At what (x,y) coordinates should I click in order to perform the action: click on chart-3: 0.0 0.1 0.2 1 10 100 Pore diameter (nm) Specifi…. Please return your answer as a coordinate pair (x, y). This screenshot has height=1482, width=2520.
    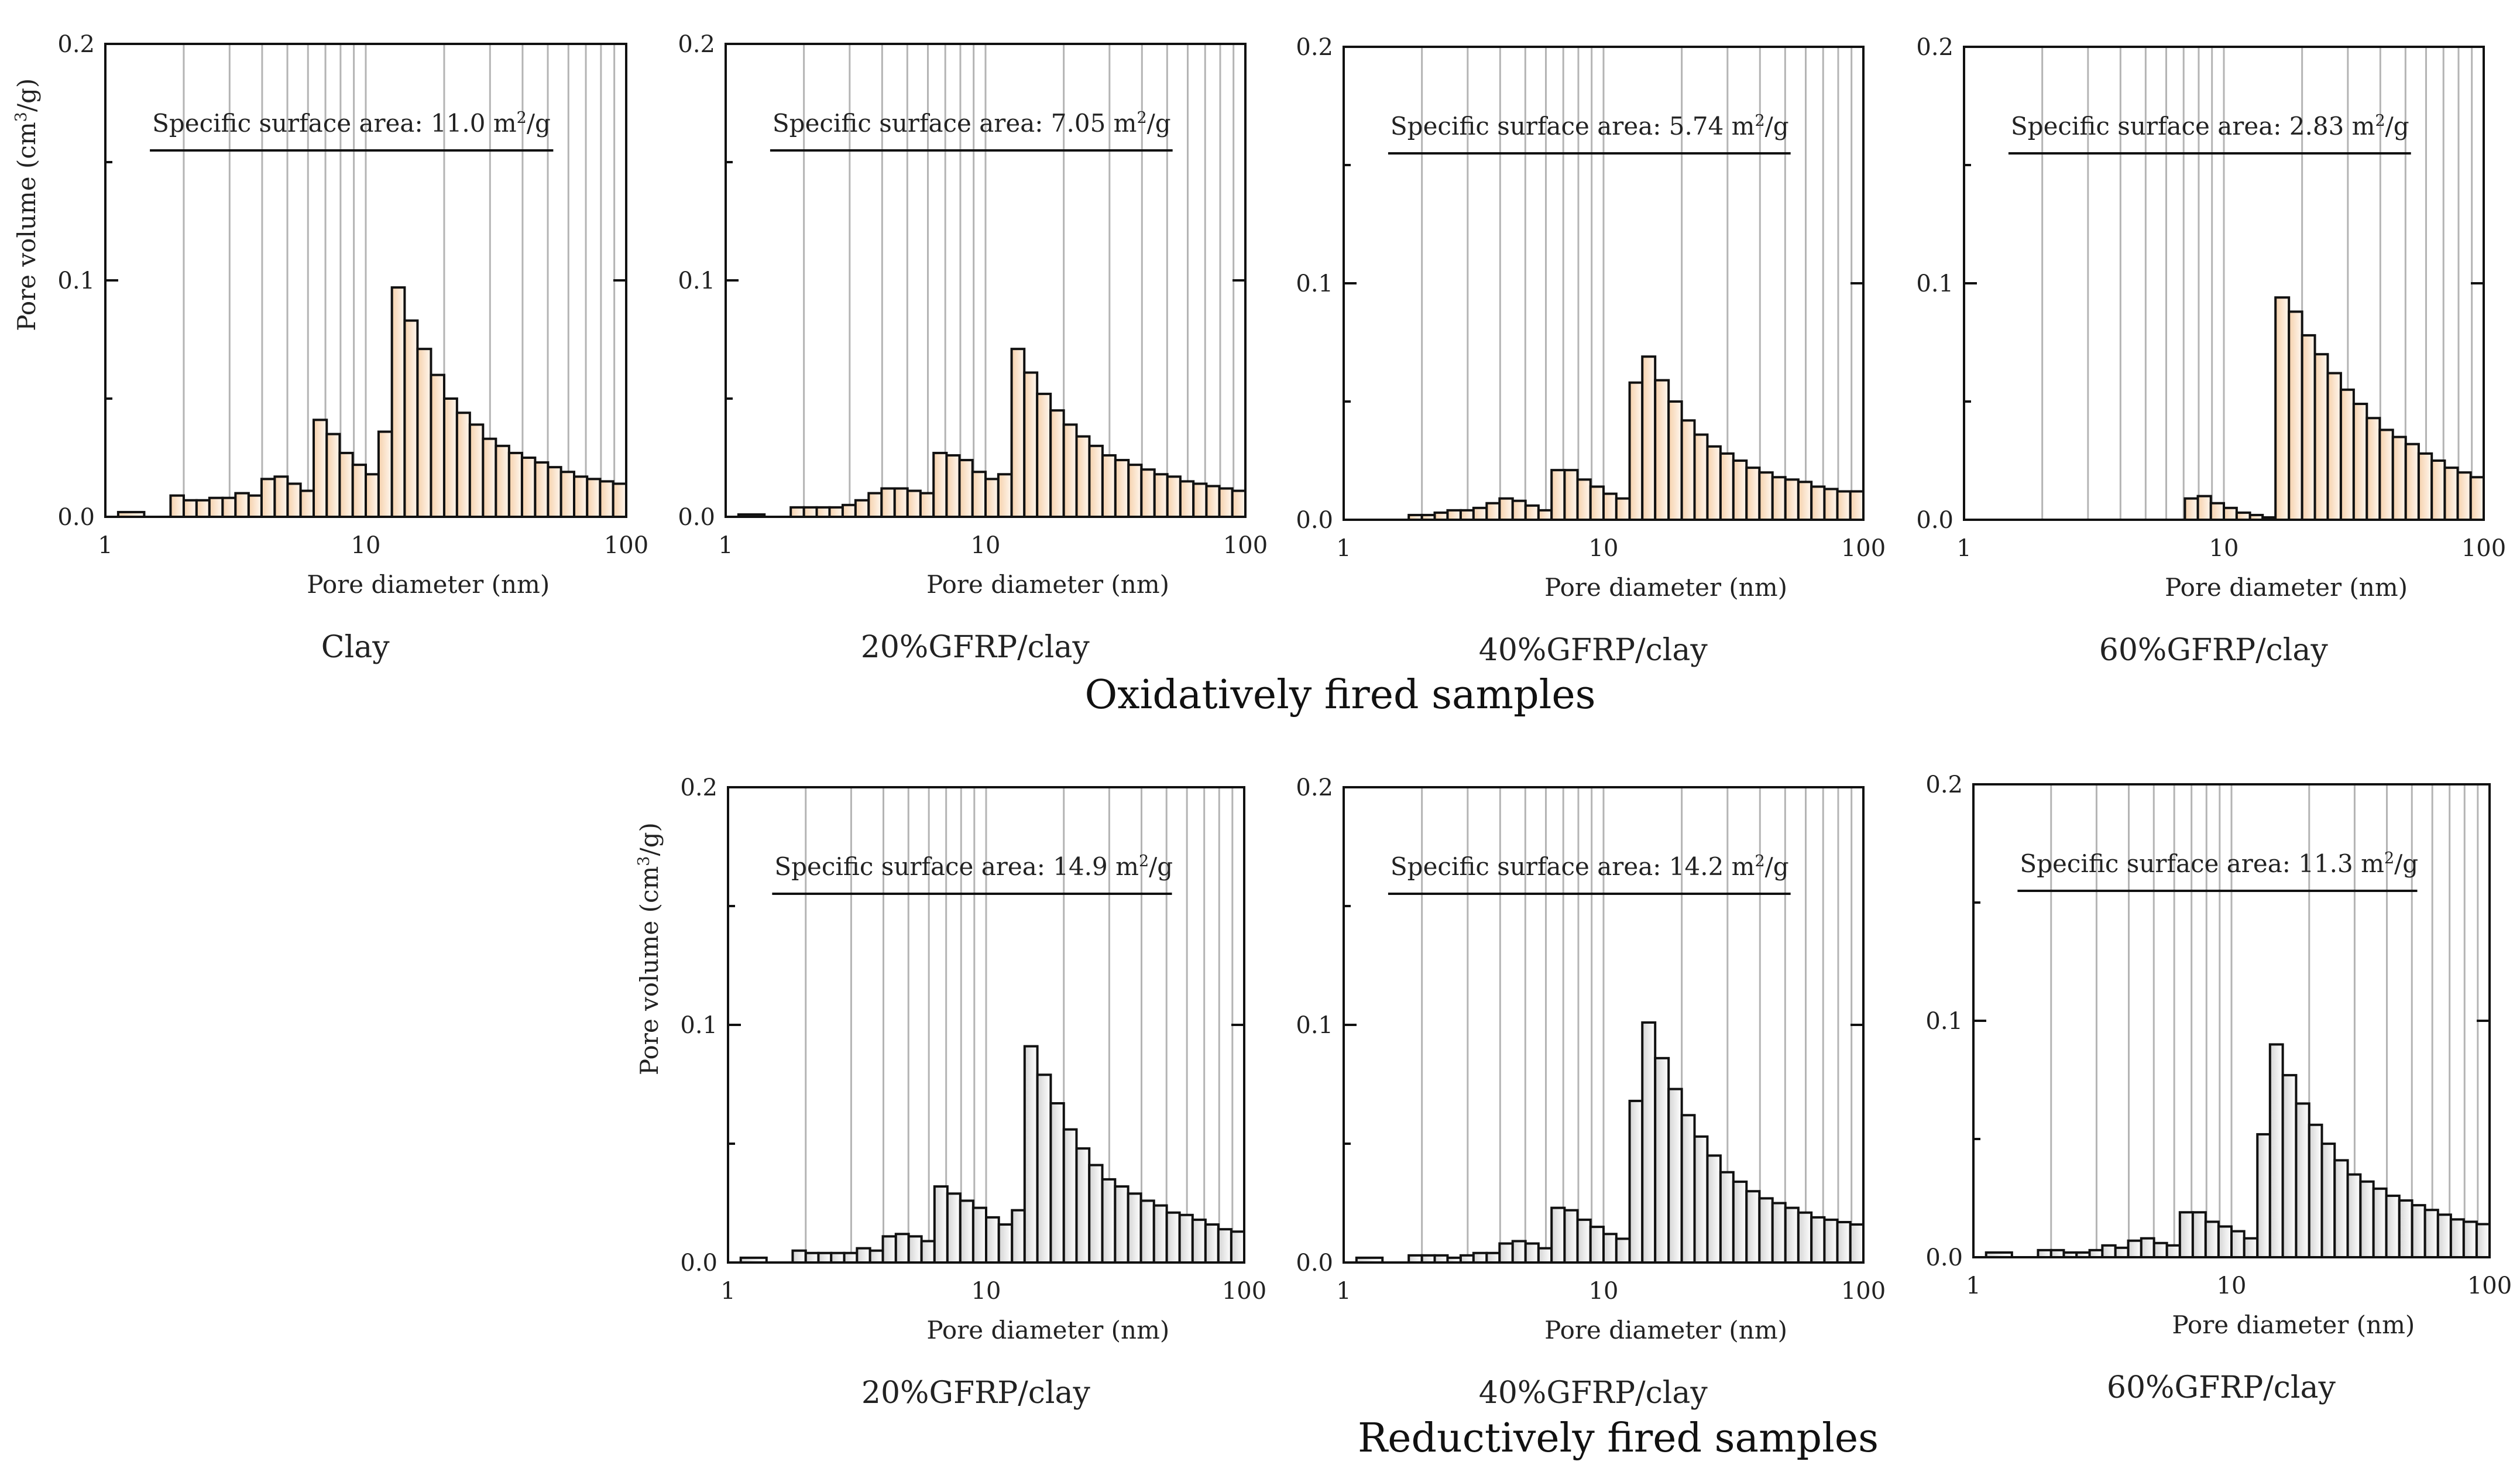
    Looking at the image, I should click on (2211, 351).